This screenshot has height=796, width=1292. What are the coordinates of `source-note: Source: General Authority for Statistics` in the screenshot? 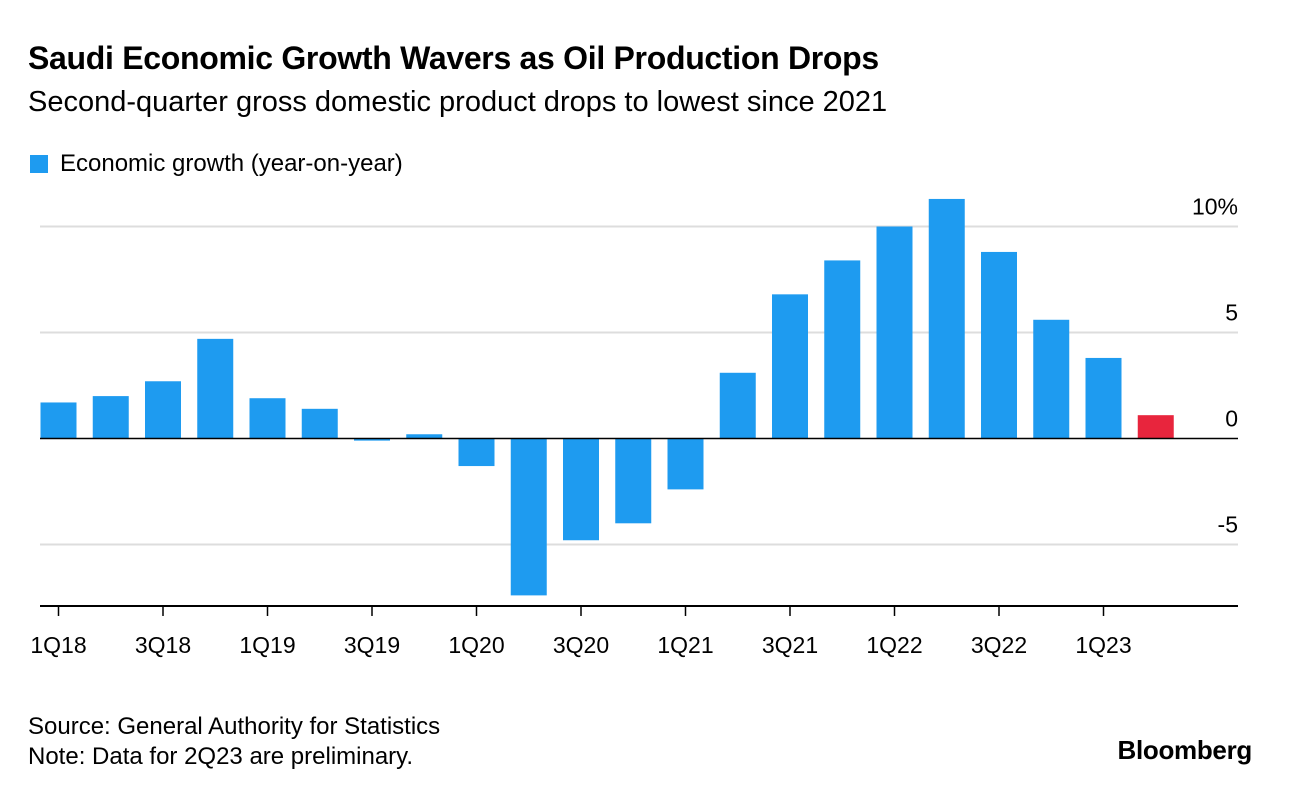 It's located at (234, 726).